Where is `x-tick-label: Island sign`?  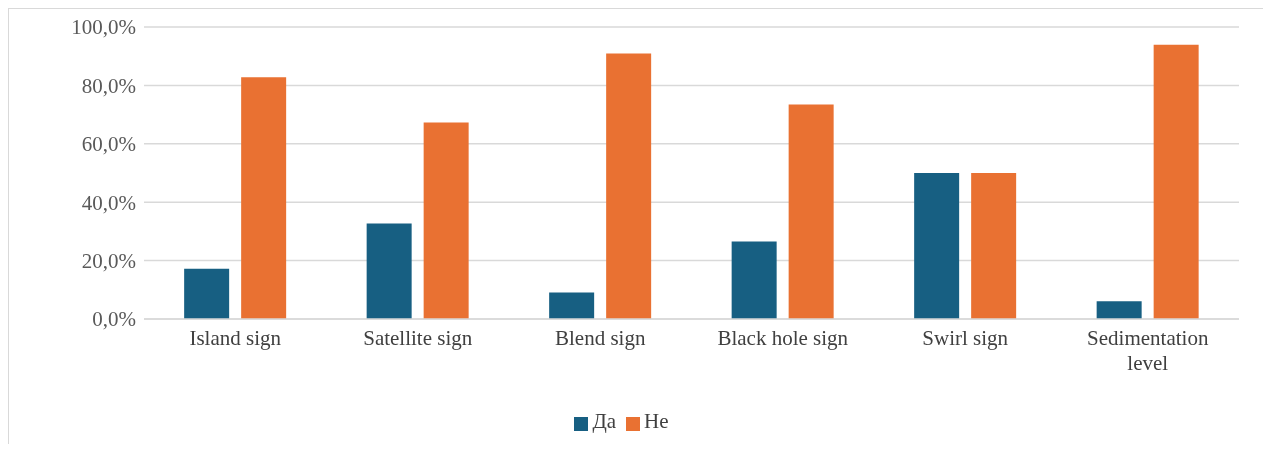
x-tick-label: Island sign is located at coordinates (235, 338).